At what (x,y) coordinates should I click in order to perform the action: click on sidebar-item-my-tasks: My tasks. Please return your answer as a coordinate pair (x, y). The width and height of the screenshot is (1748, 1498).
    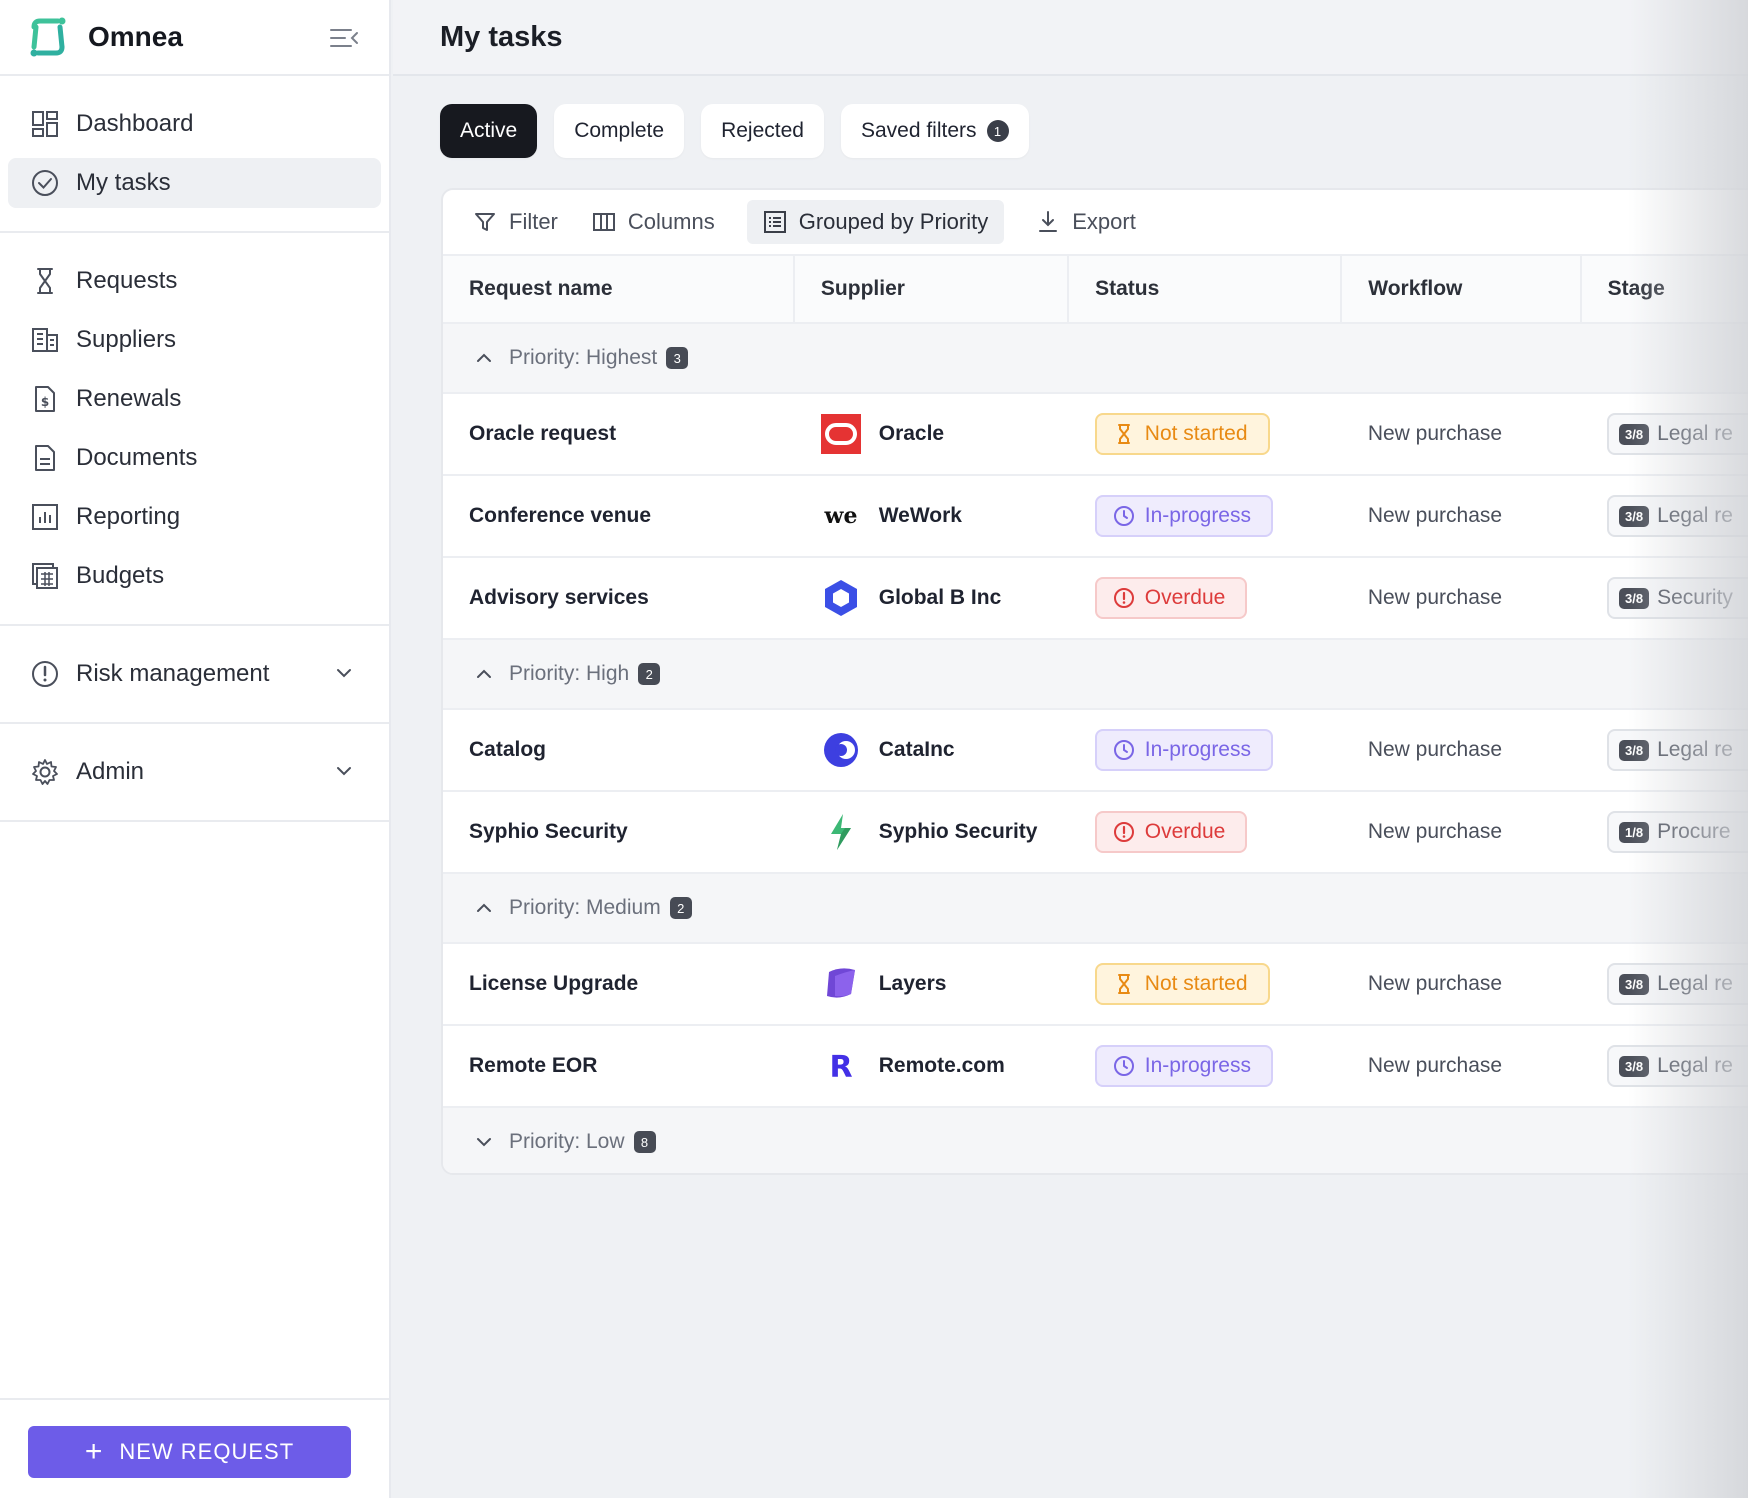
    Looking at the image, I should click on (194, 183).